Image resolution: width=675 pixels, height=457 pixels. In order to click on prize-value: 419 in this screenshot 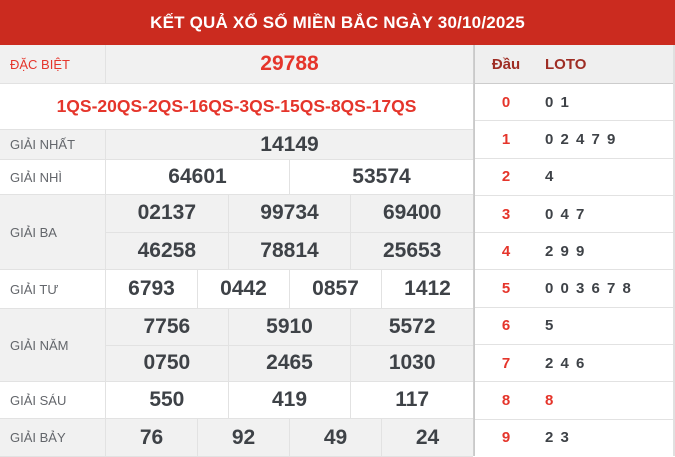, I will do `click(289, 400)`.